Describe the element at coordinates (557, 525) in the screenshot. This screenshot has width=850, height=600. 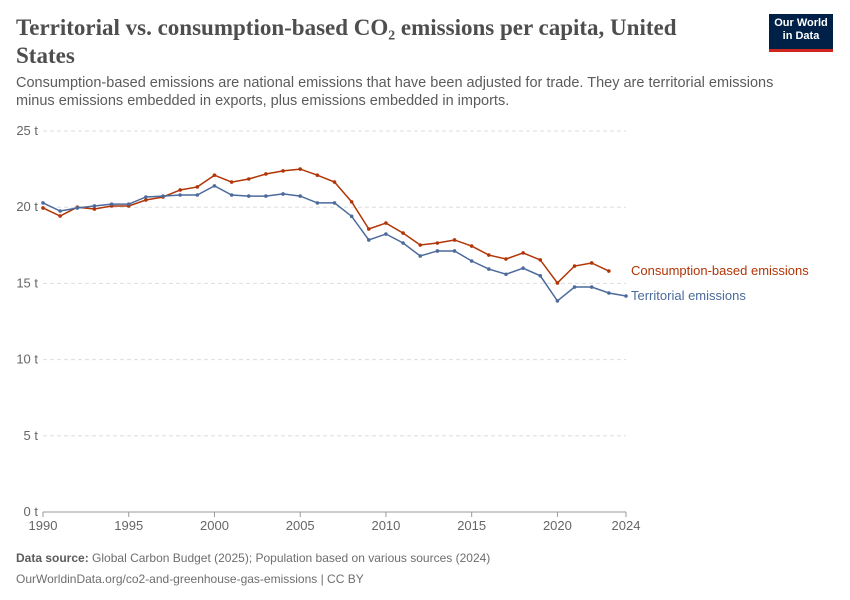
I see `x-tick-label: 2020` at that location.